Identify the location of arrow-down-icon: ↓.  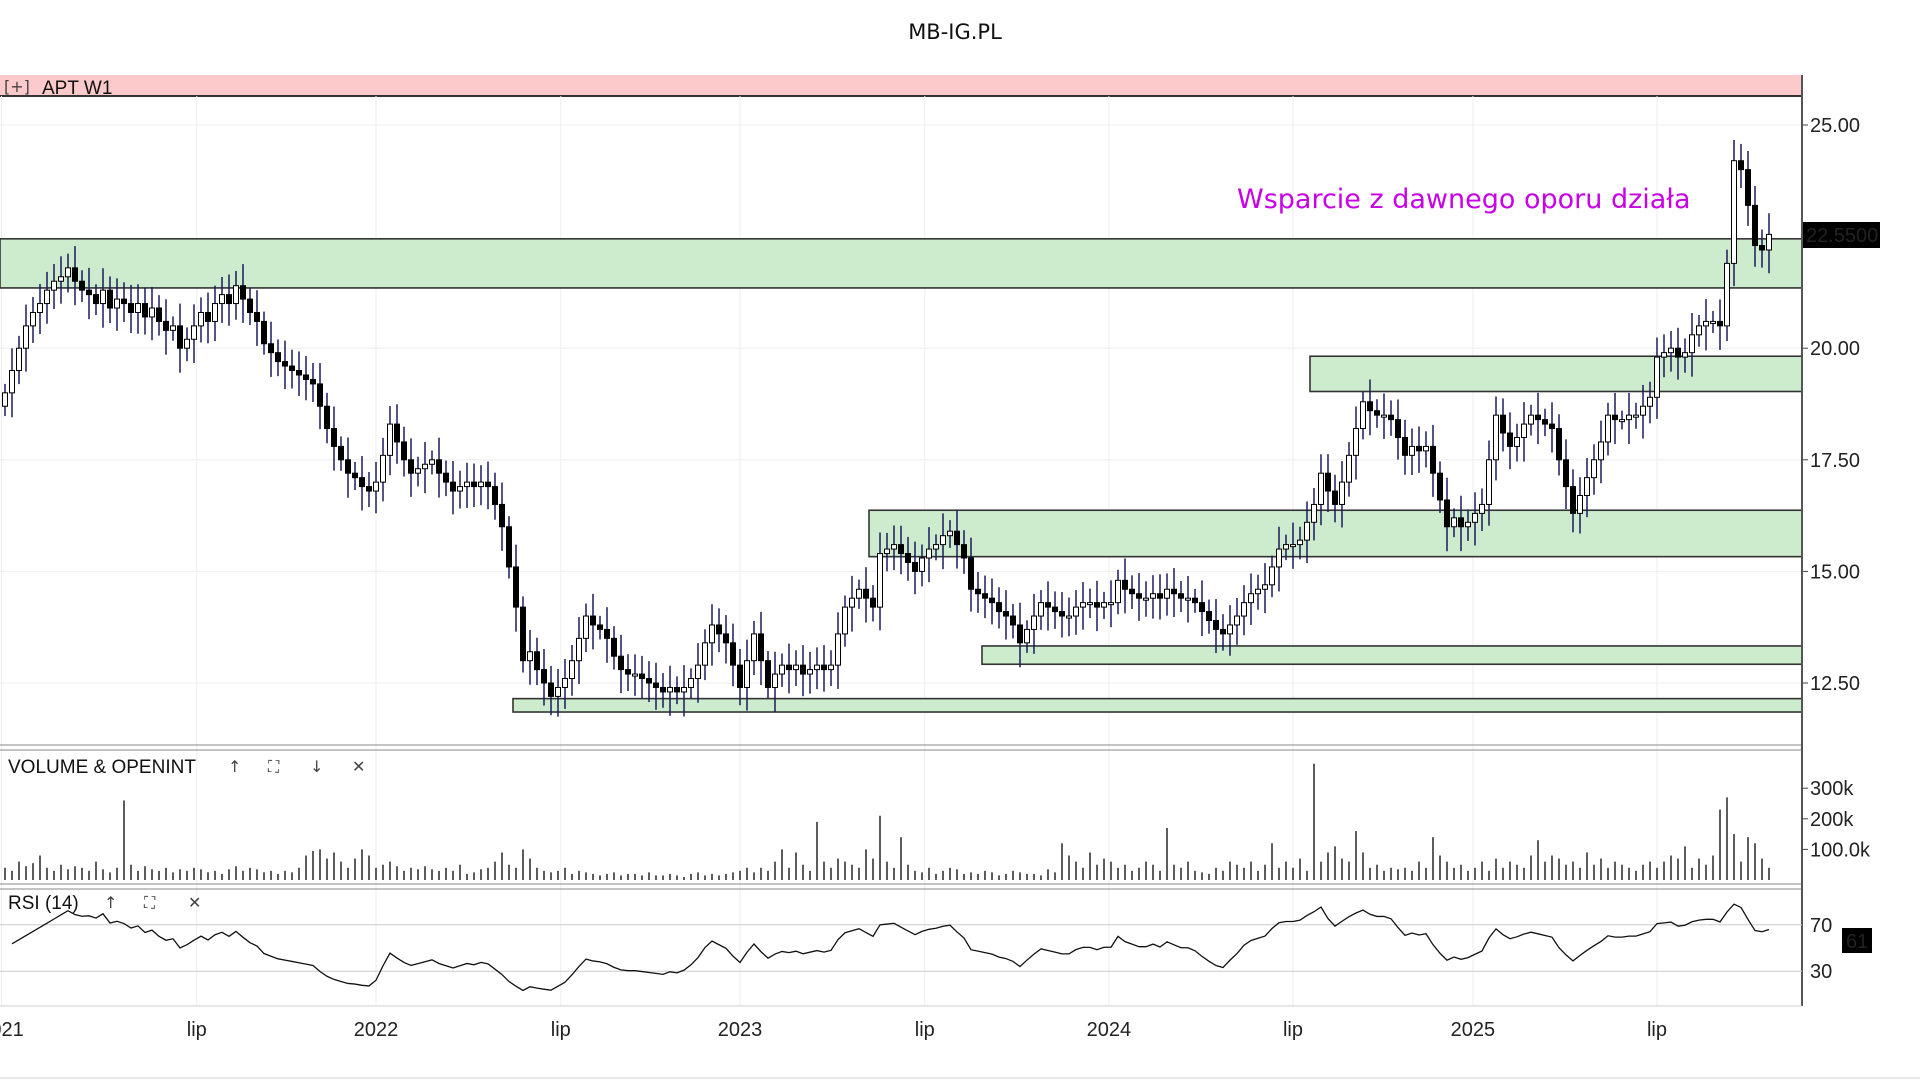
(316, 766).